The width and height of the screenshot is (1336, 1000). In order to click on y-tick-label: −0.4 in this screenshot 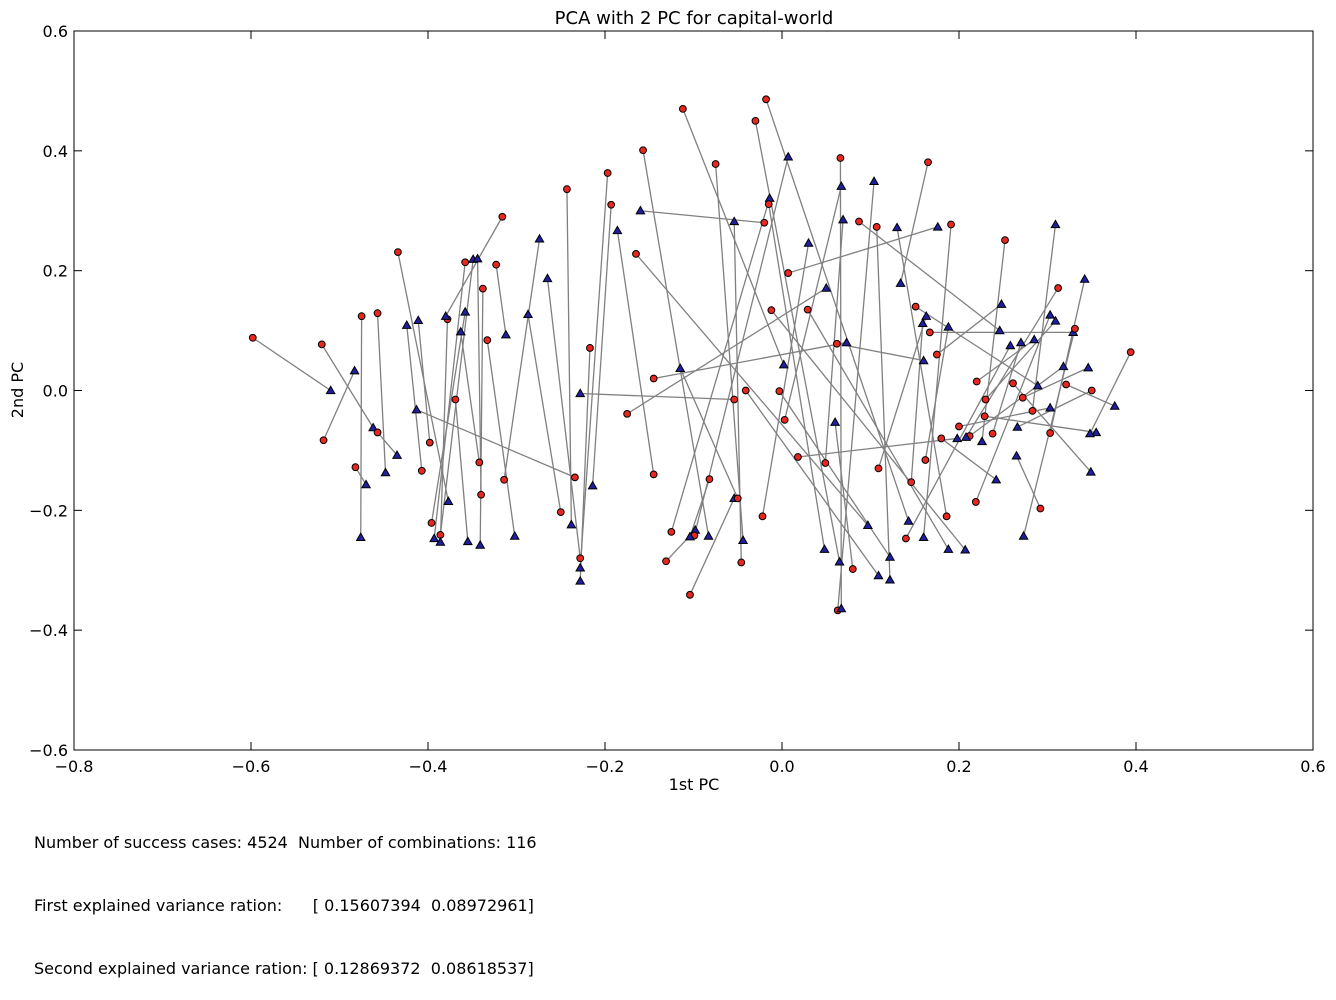, I will do `click(48, 630)`.